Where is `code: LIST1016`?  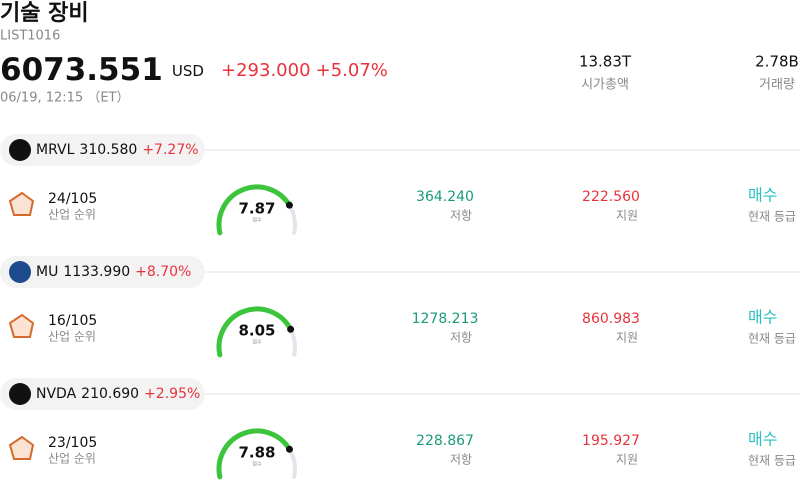
code: LIST1016 is located at coordinates (30, 36).